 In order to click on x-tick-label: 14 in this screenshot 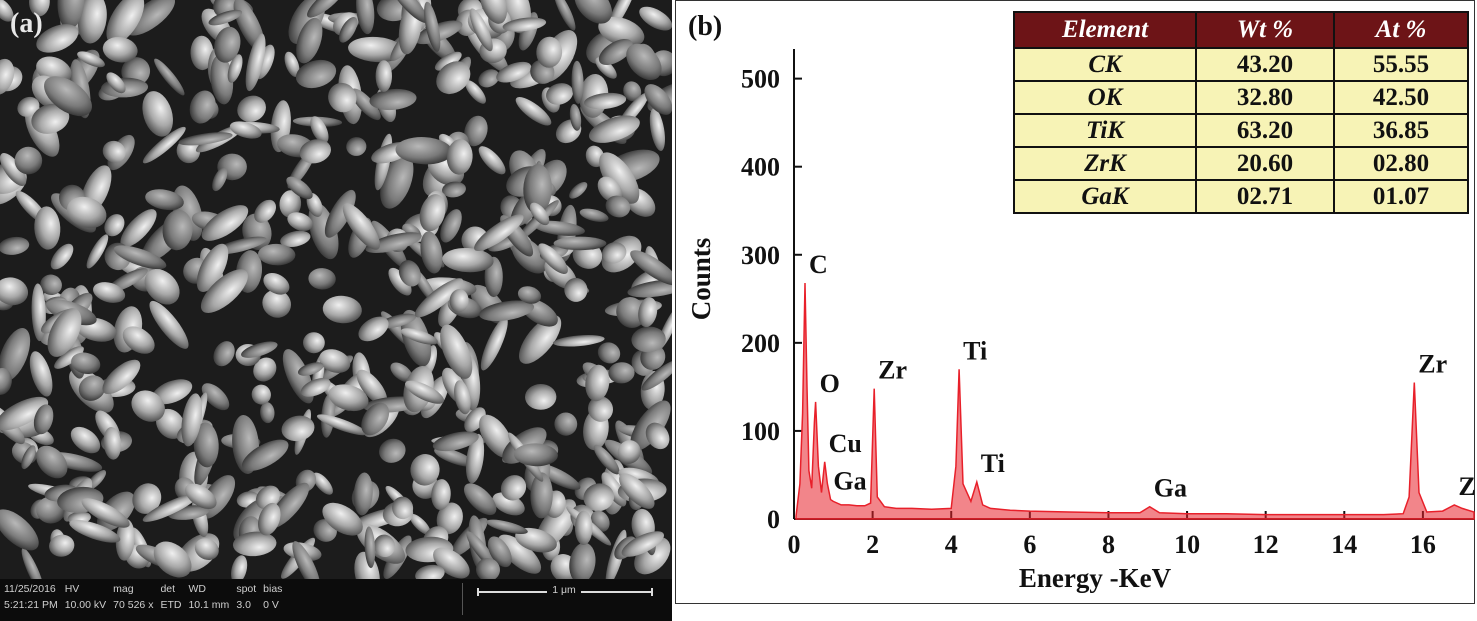, I will do `click(1344, 544)`.